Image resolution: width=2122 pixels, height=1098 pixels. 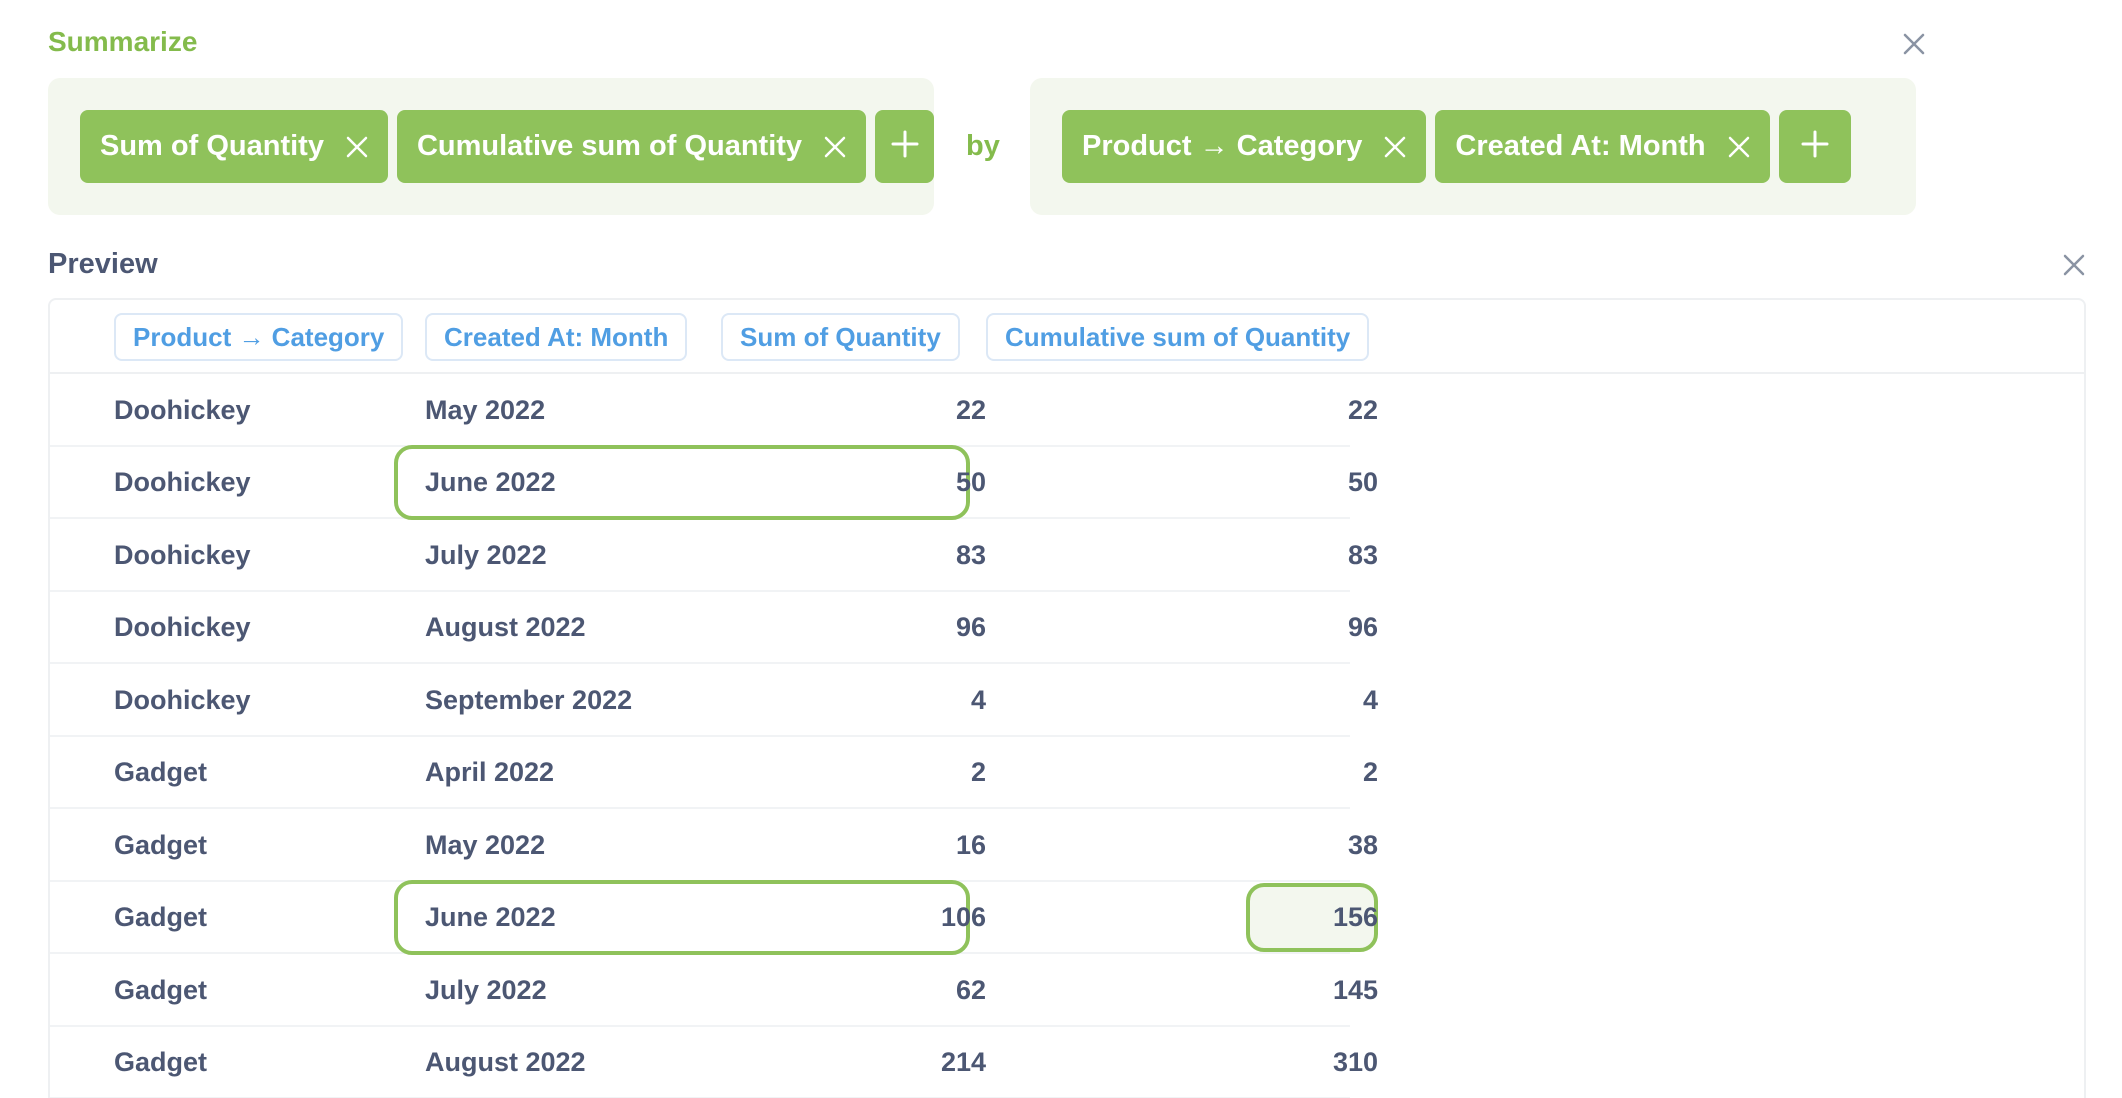 I want to click on cell-cumulative: 96, so click(x=1214, y=628).